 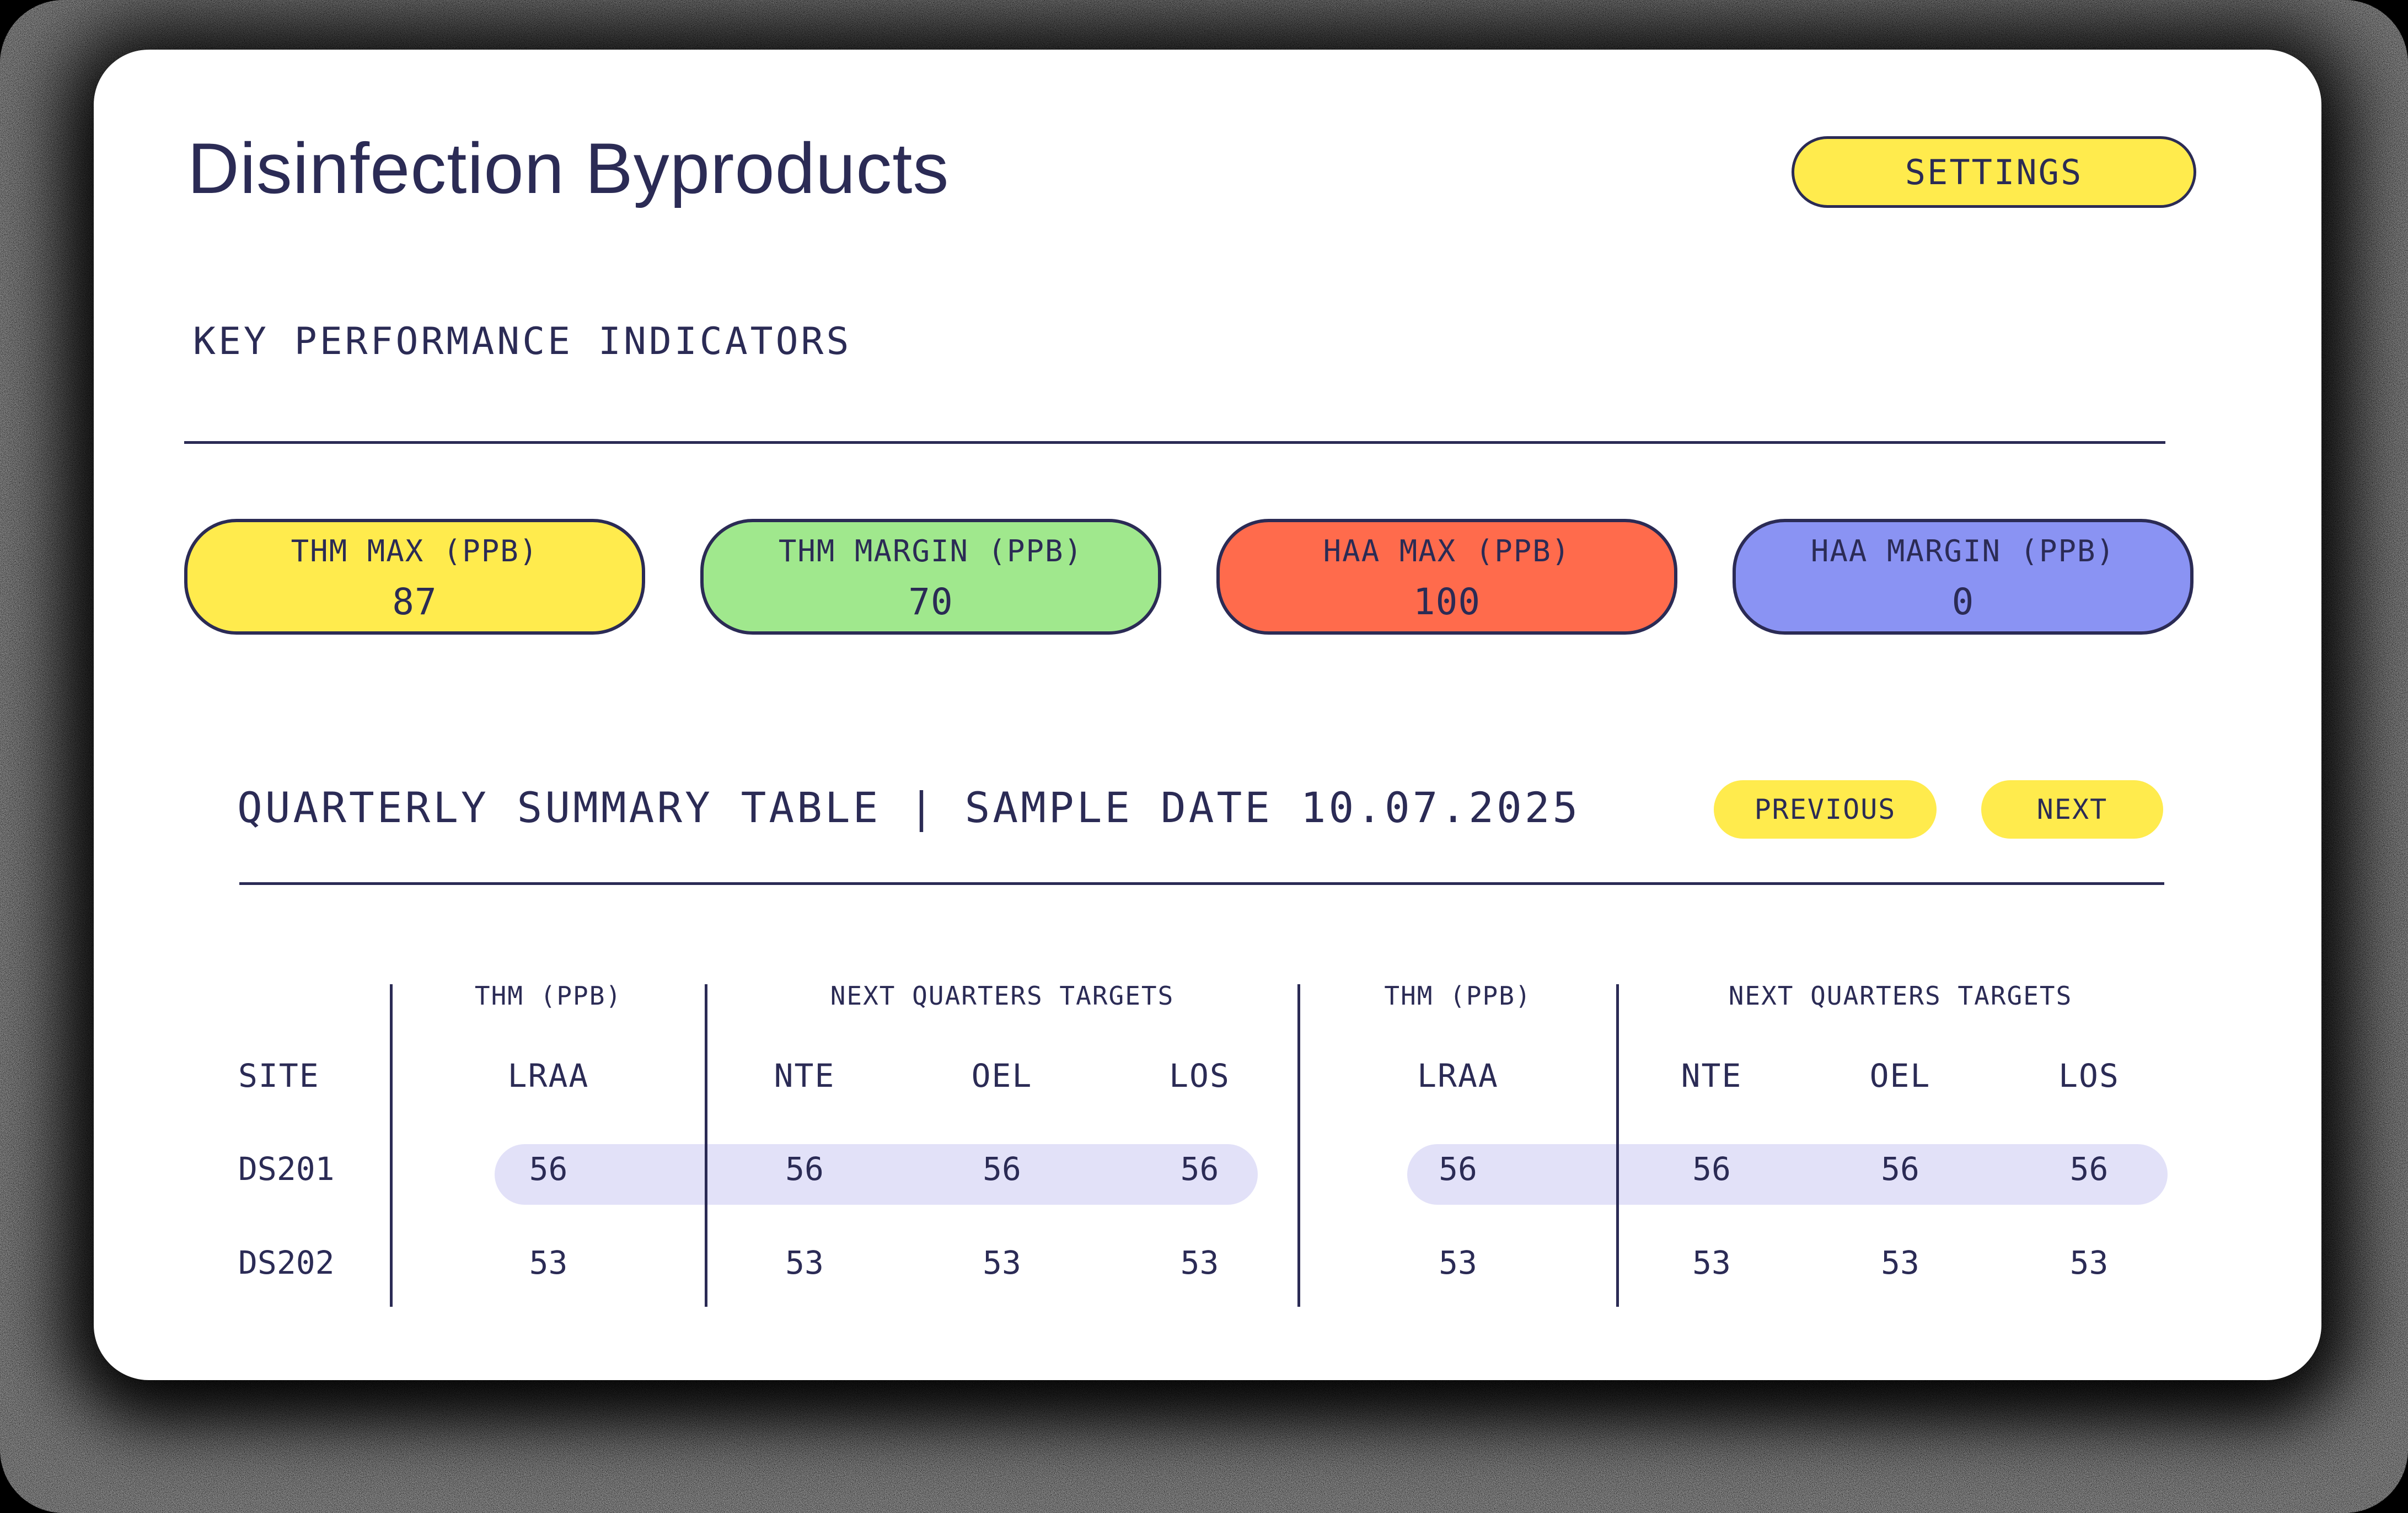 I want to click on kpi-card-label: HAA MAX (PPB), so click(x=1447, y=551).